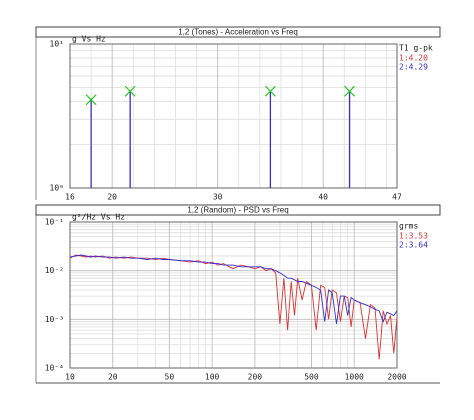 The image size is (474, 420). Describe the element at coordinates (54, 270) in the screenshot. I see `y-tick-label: 10⁻²` at that location.